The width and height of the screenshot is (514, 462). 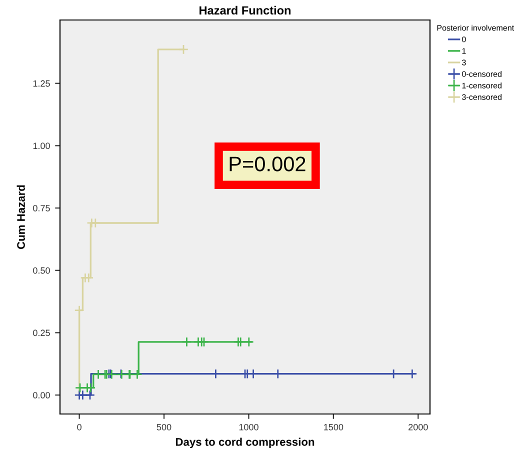 I want to click on chart-title: Hazard Function, so click(x=245, y=10).